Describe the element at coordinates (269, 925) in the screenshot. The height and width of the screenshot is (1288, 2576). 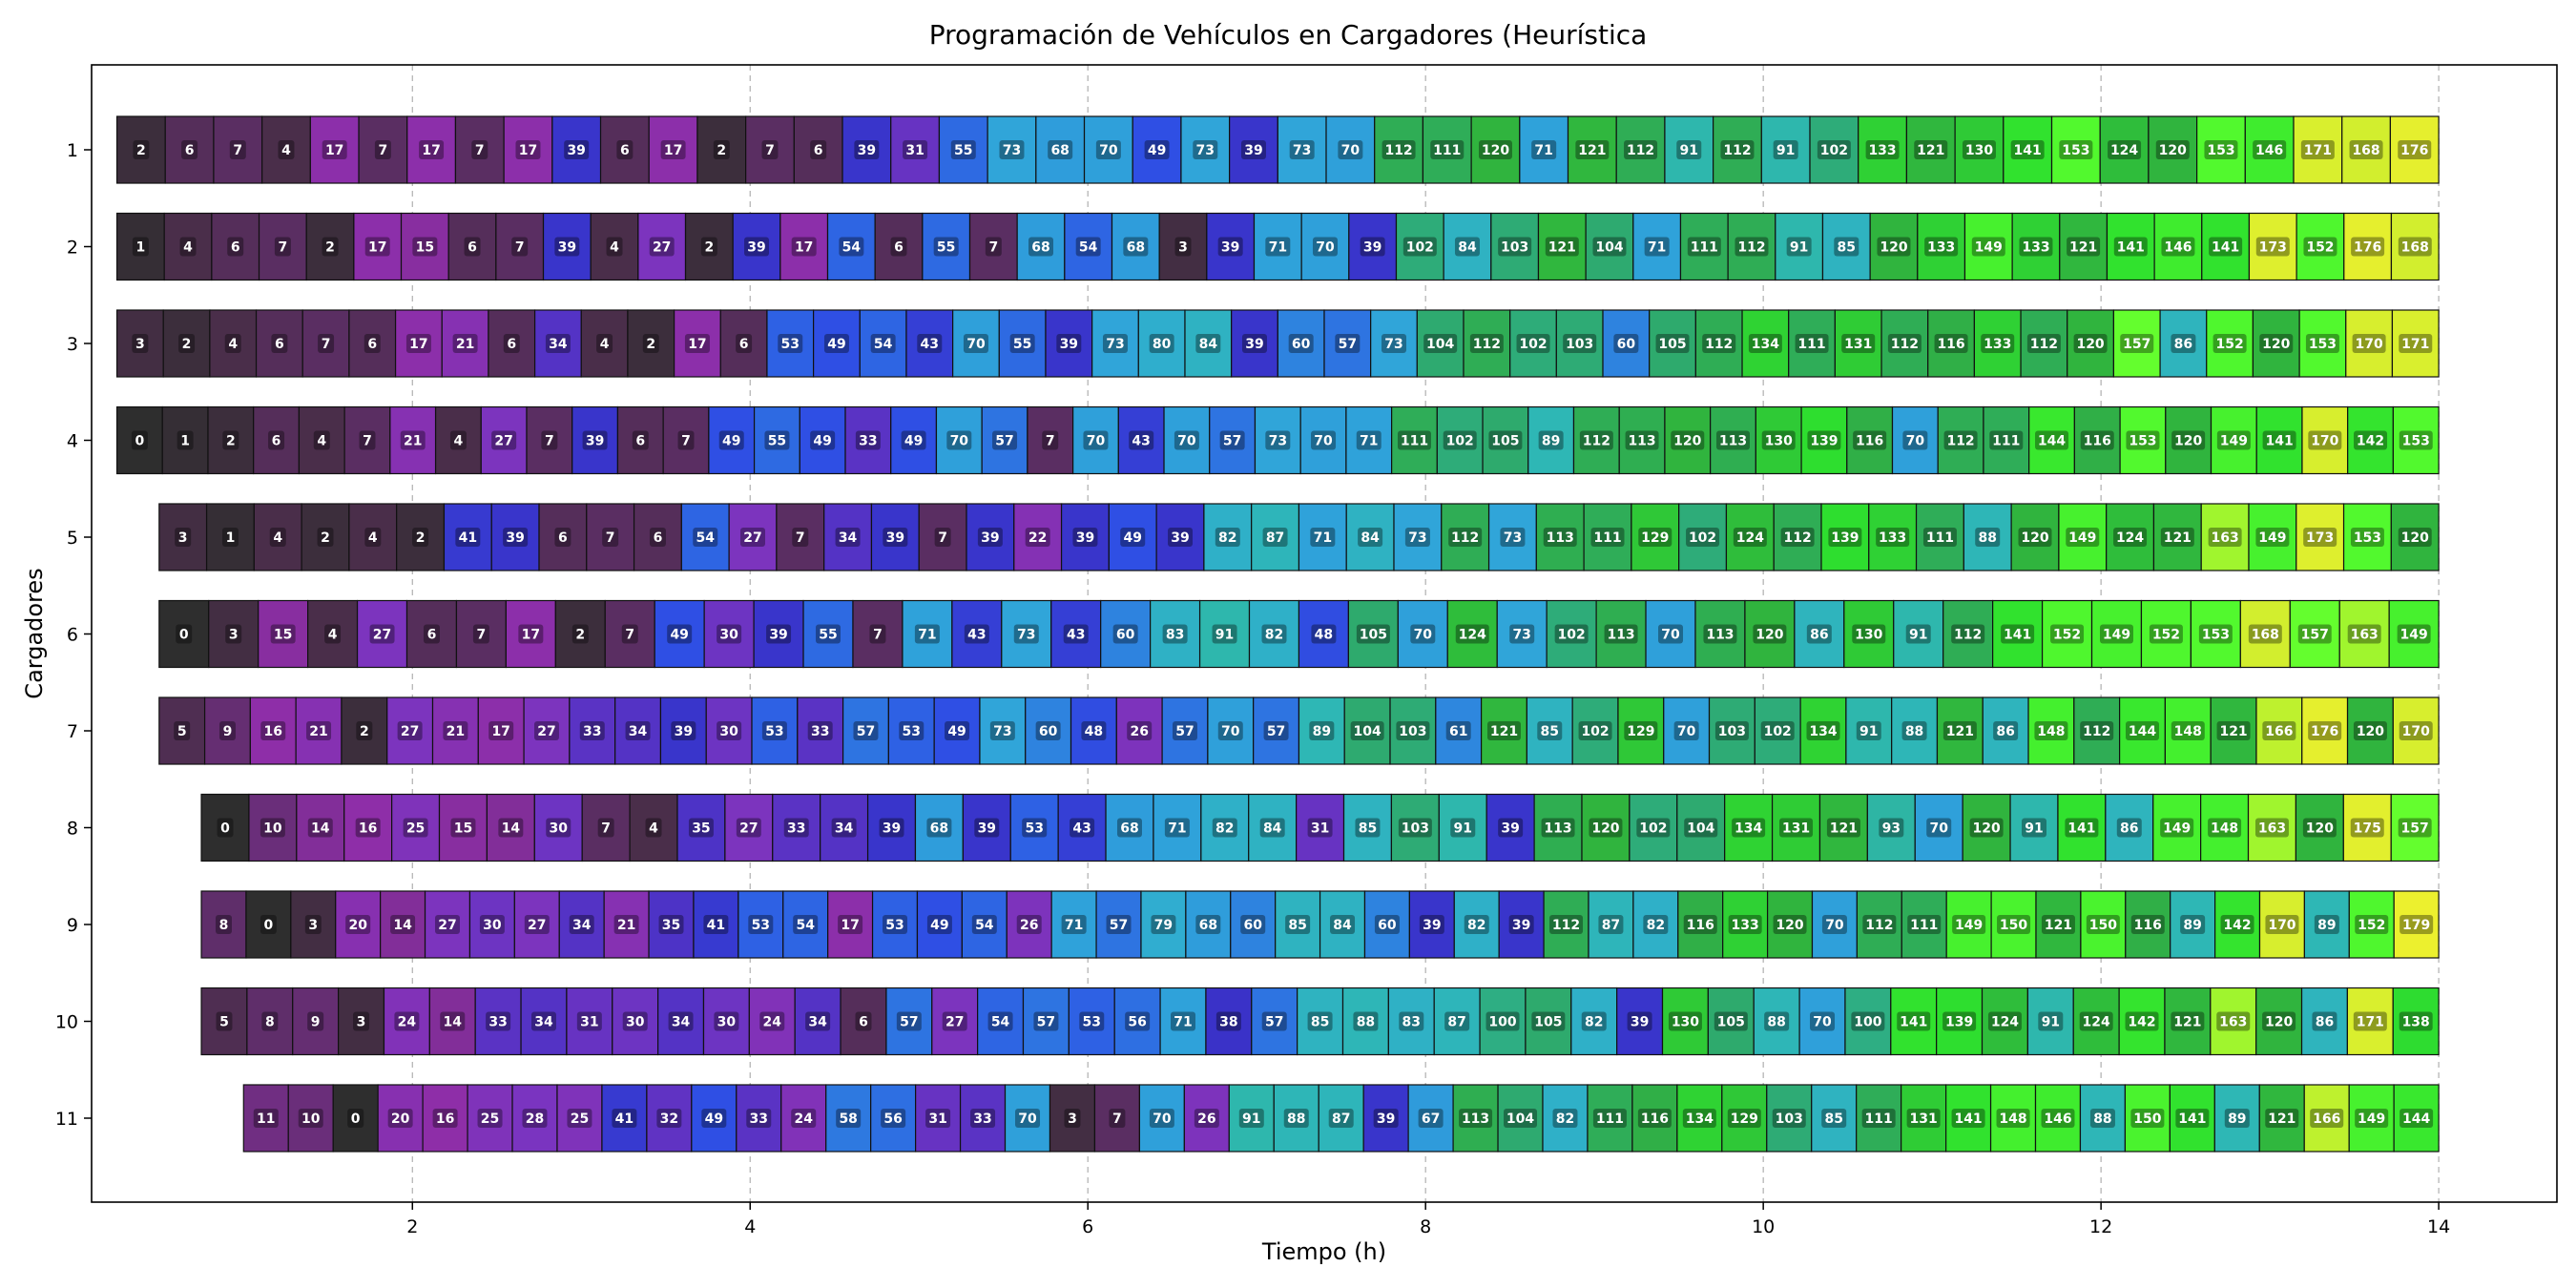
I see `bar-label: 0` at that location.